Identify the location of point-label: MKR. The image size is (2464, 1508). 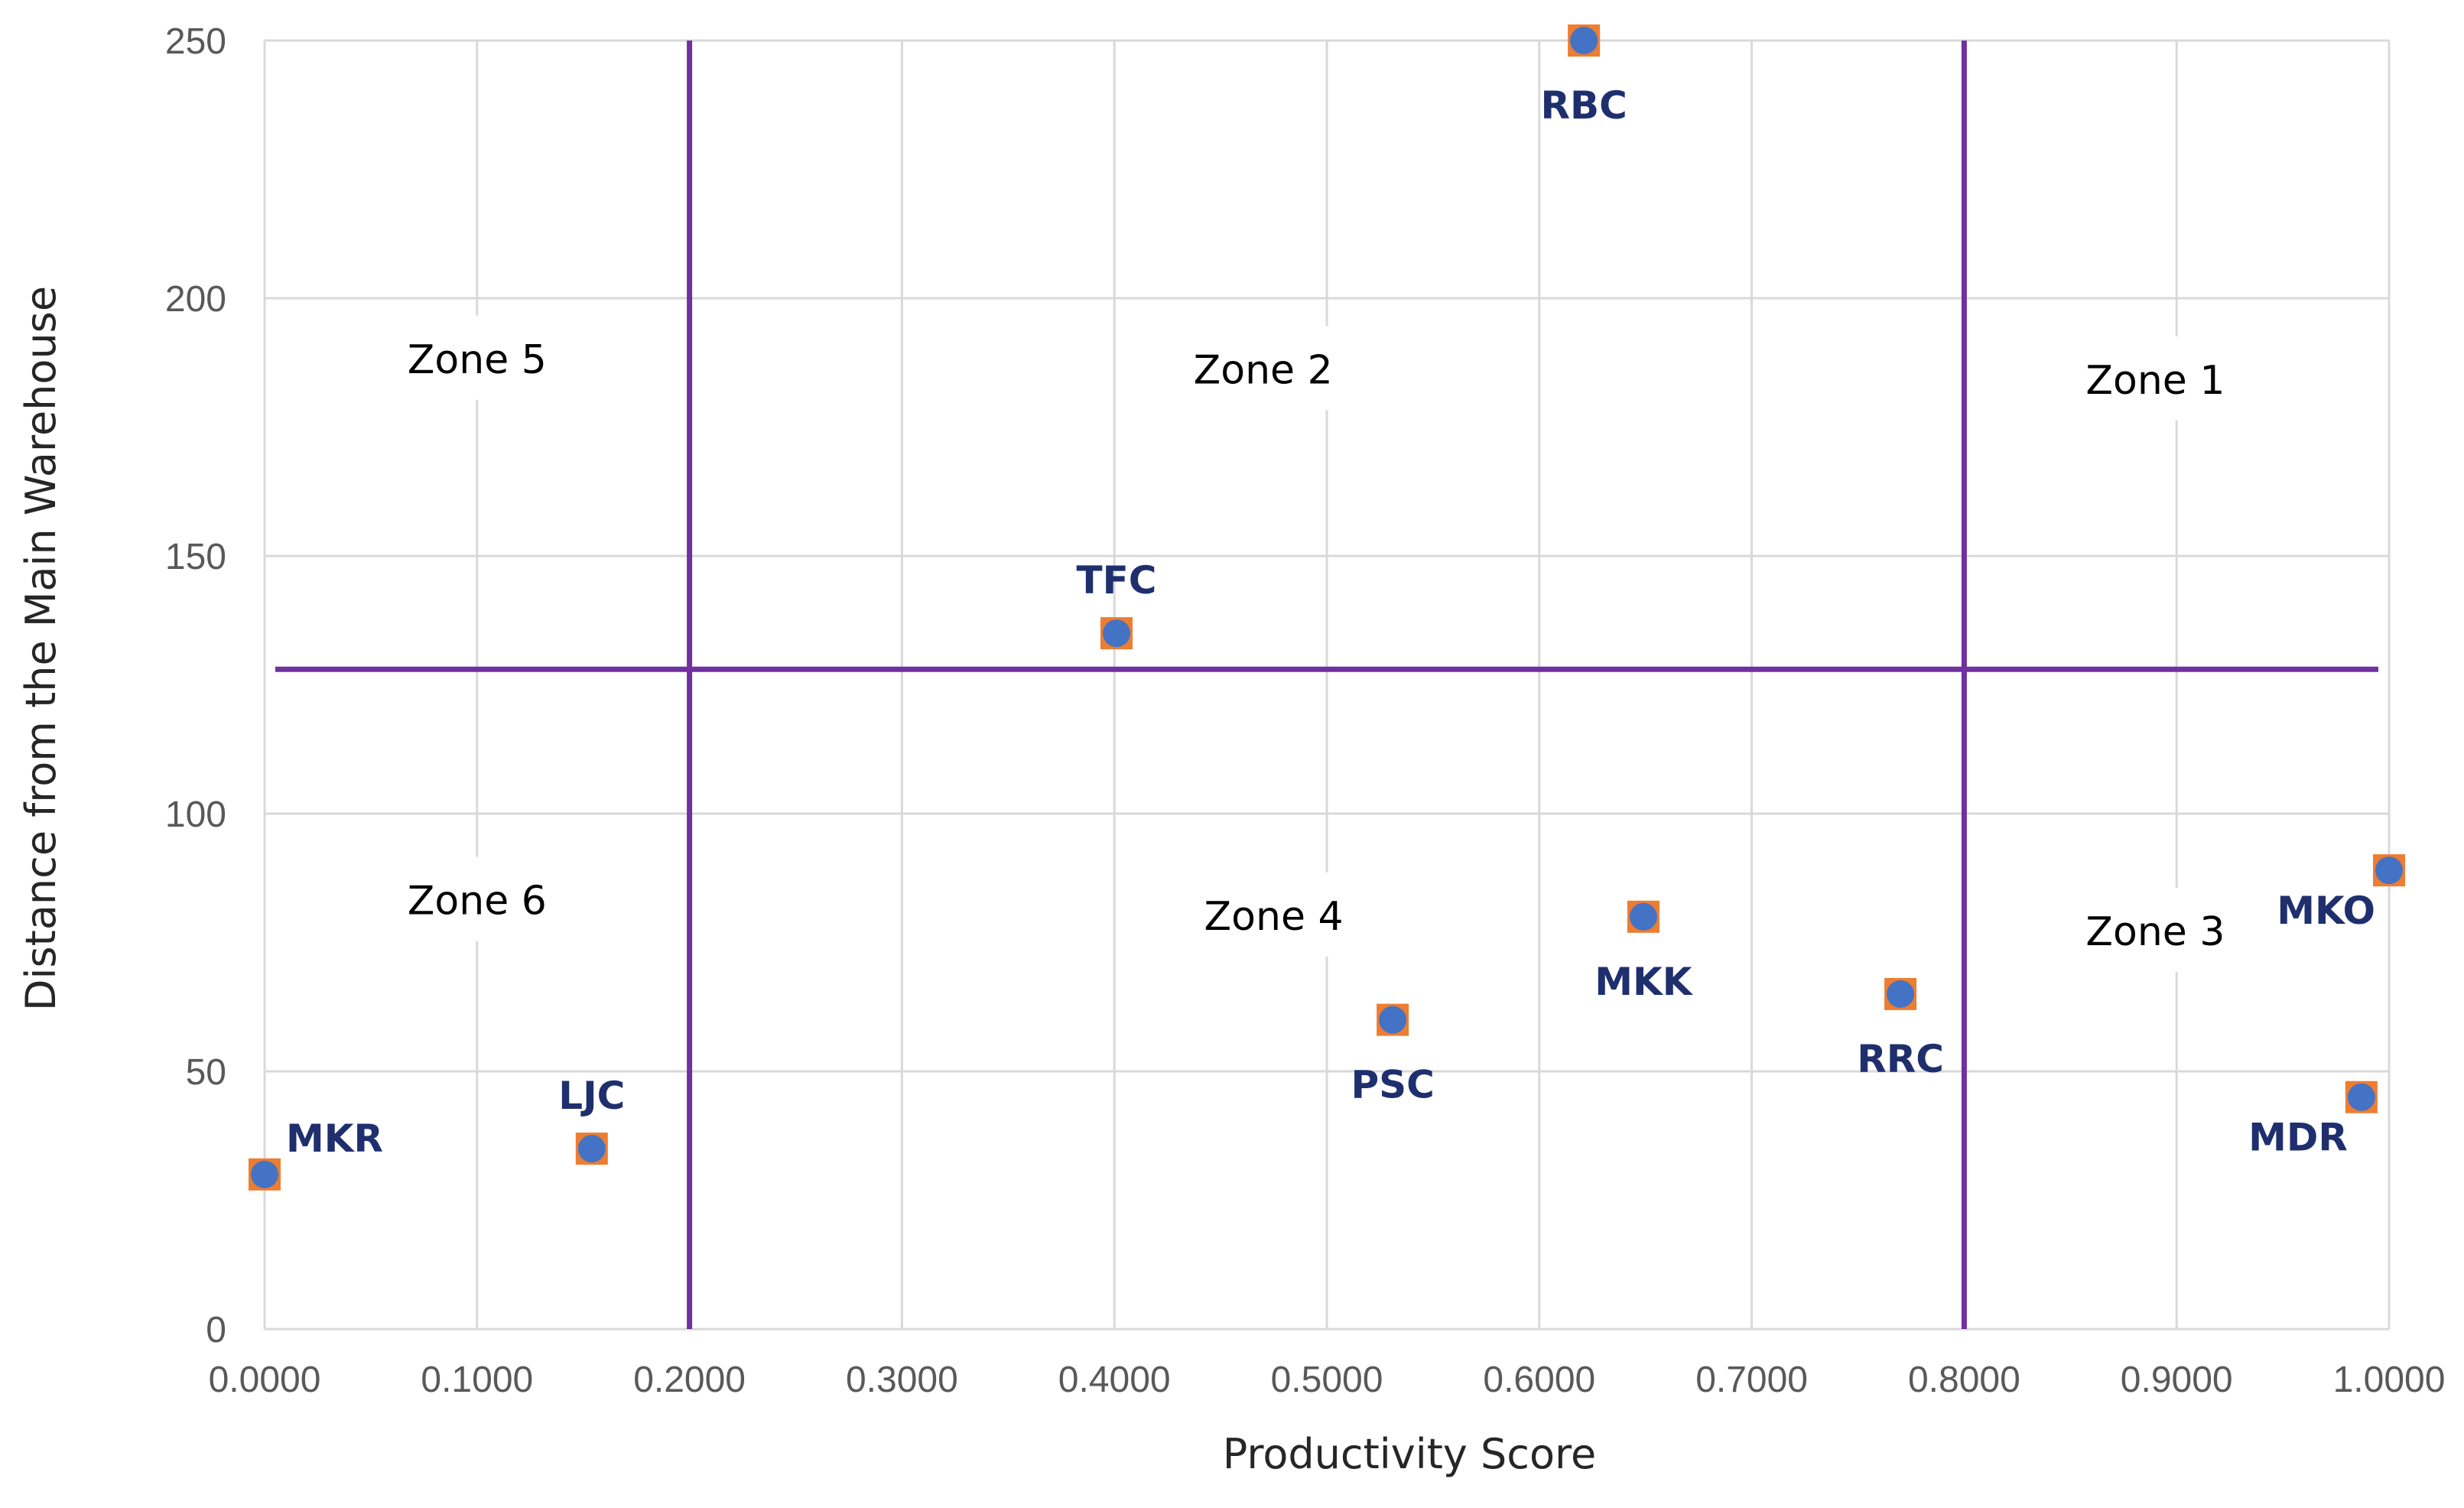
(334, 1138).